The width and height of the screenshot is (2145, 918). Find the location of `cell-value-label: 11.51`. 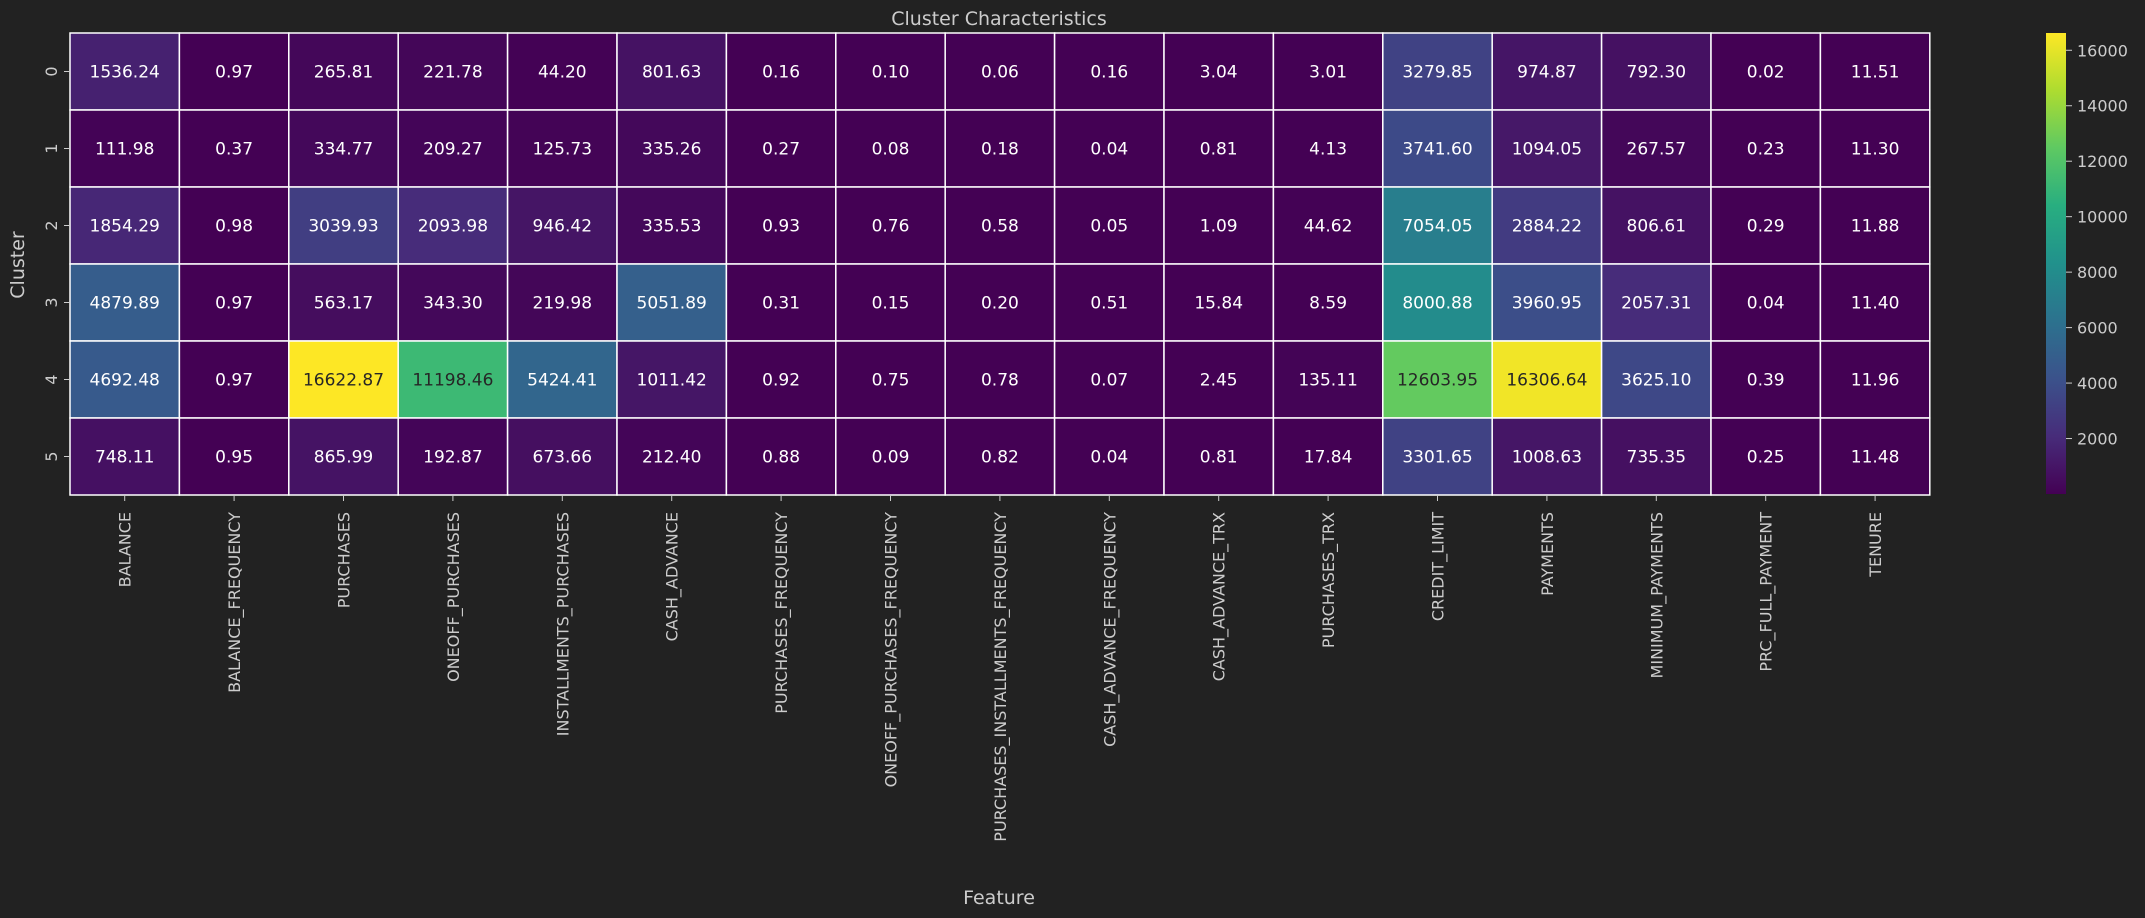

cell-value-label: 11.51 is located at coordinates (1875, 73).